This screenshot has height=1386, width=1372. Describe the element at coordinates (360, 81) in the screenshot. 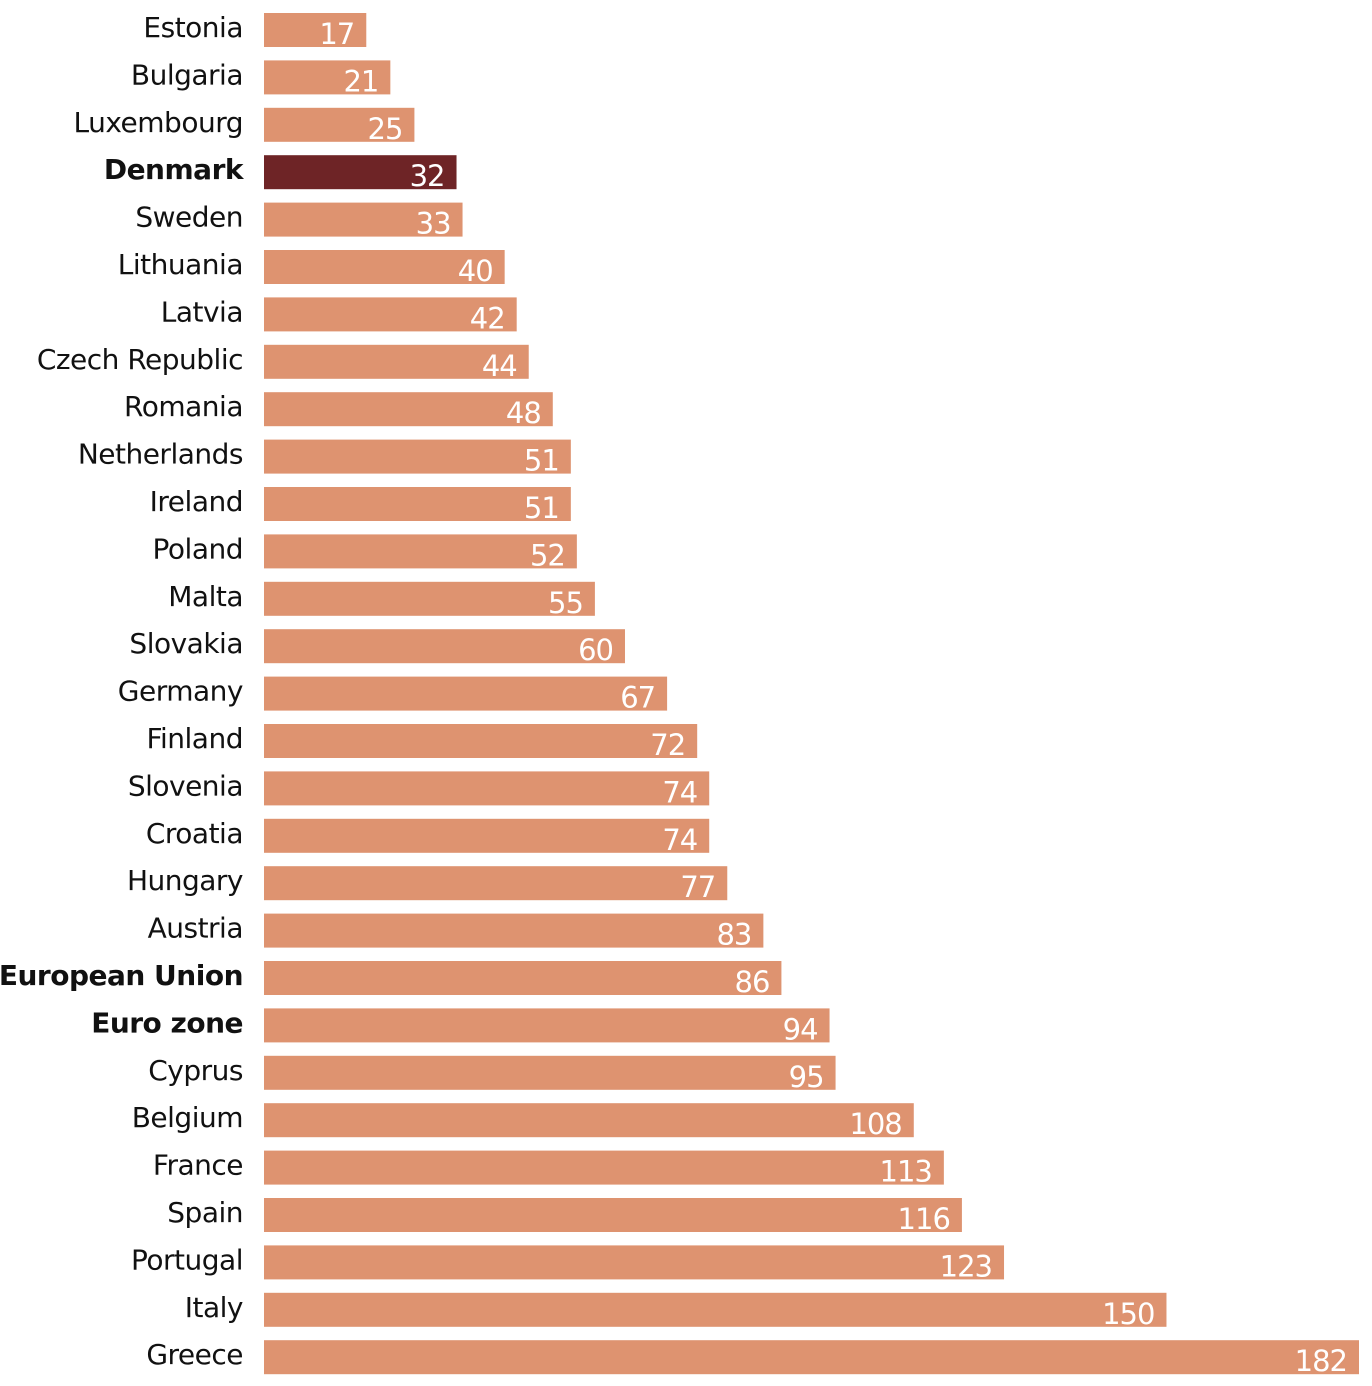

I see `value-label: 21` at that location.